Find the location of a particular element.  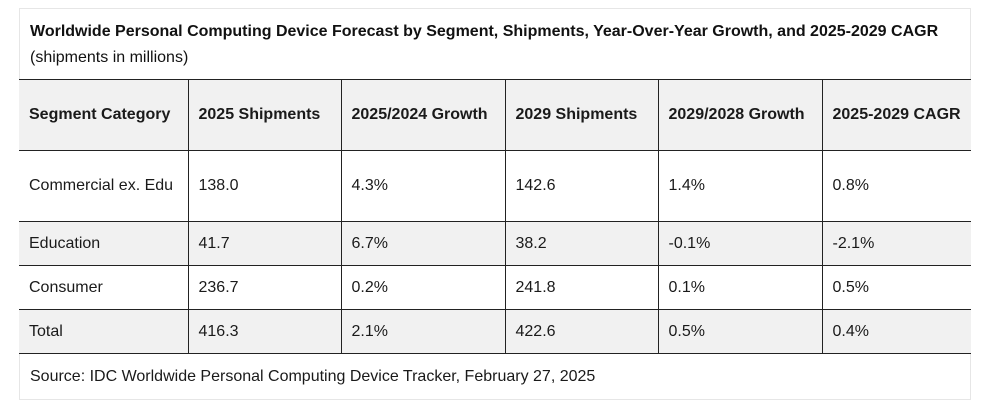

cell-2025-2024-growth: 2.1% is located at coordinates (423, 331).